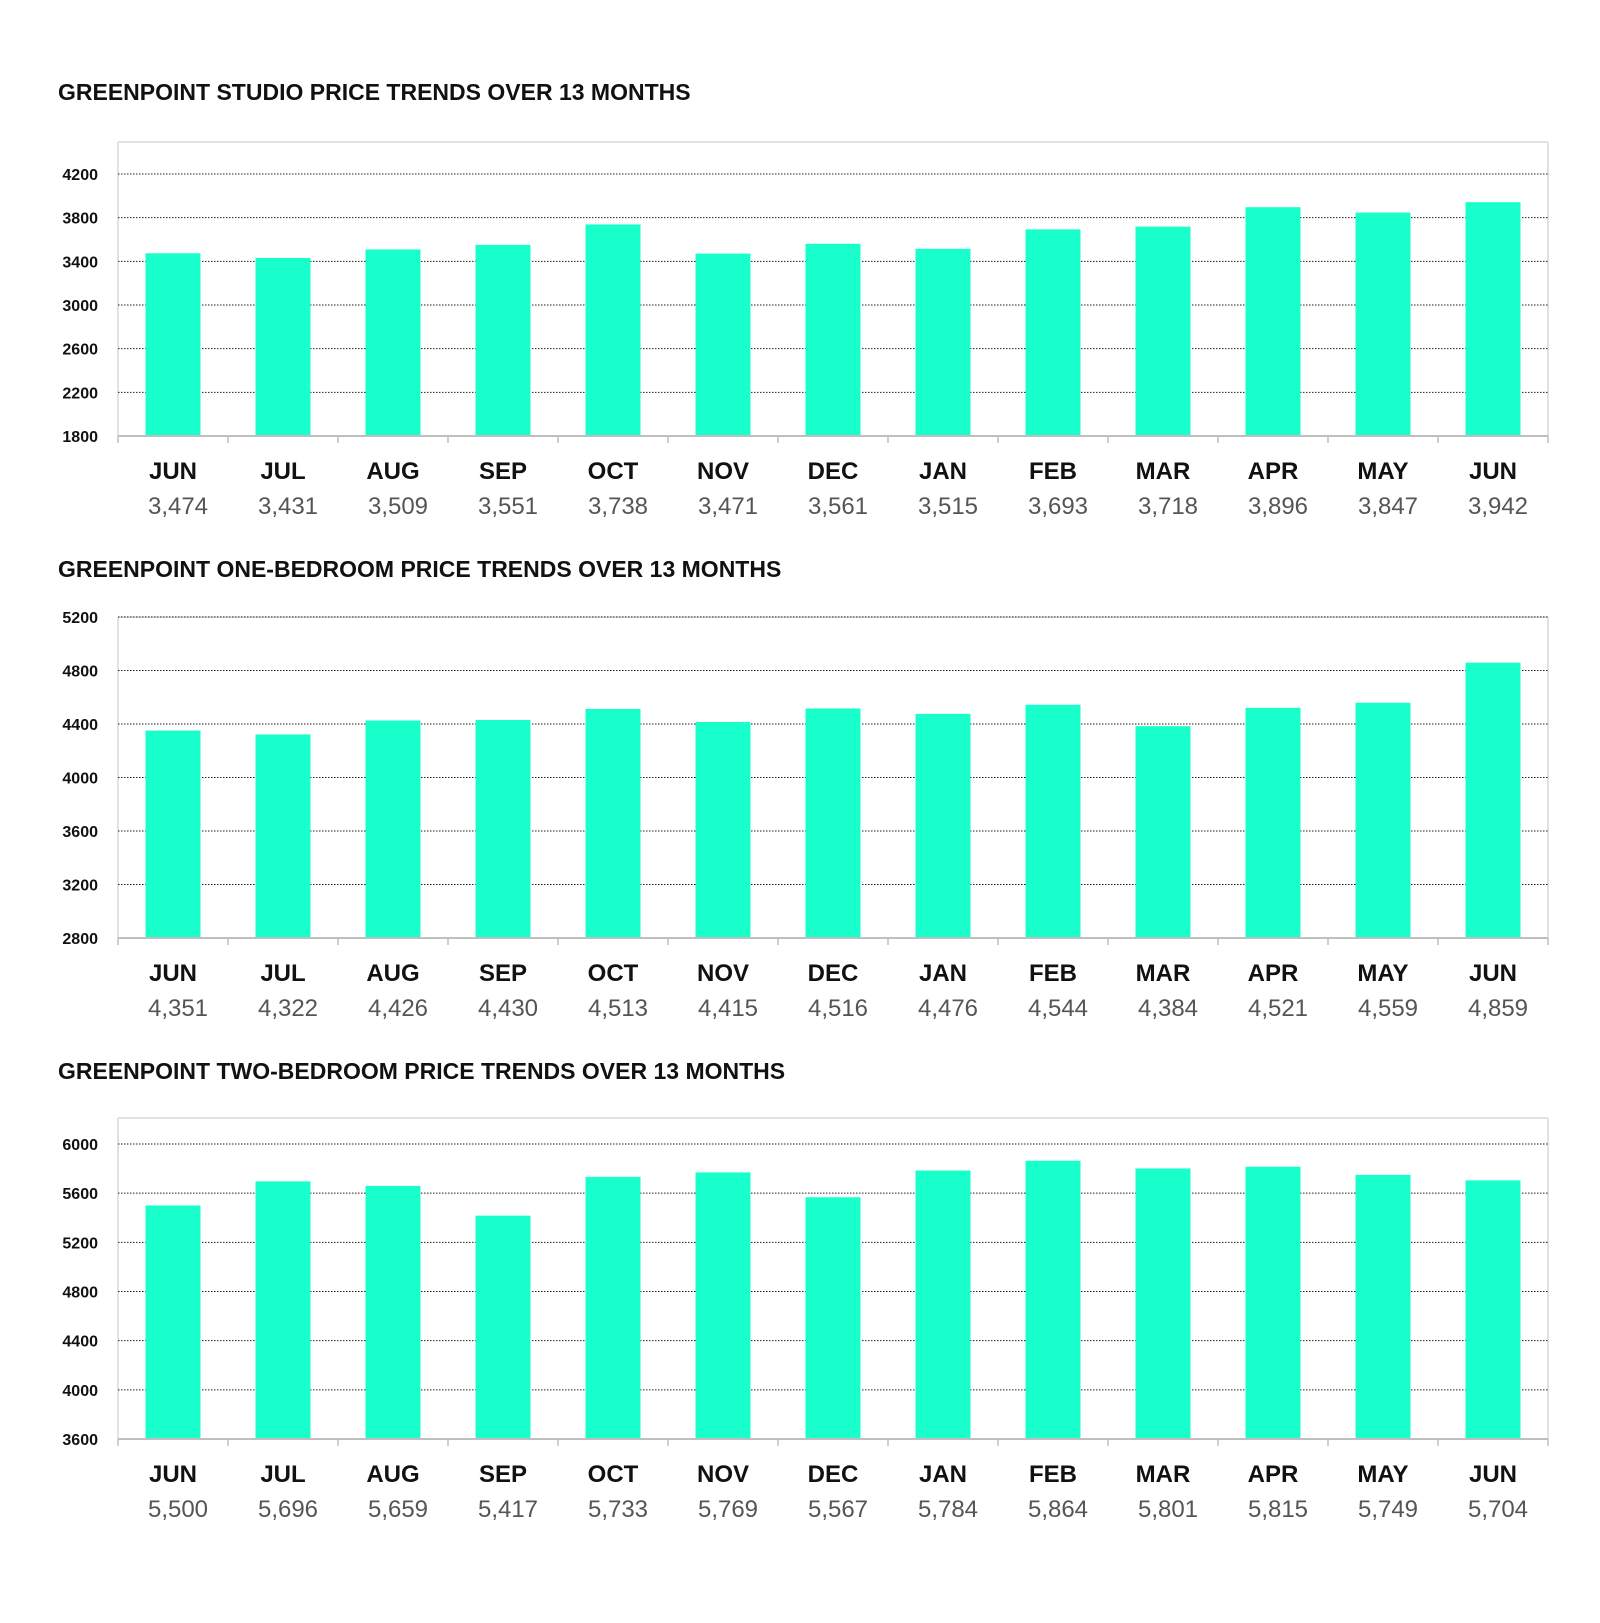 Image resolution: width=1600 pixels, height=1623 pixels. I want to click on x-category-label: NOV, so click(723, 471).